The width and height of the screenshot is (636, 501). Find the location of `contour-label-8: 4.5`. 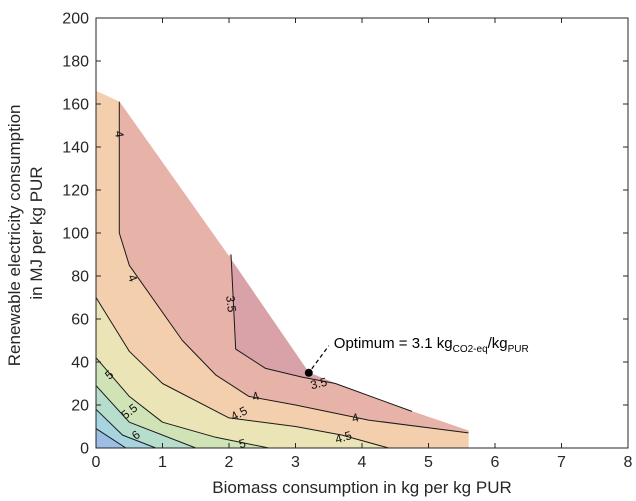

contour-label-8: 4.5 is located at coordinates (343, 437).